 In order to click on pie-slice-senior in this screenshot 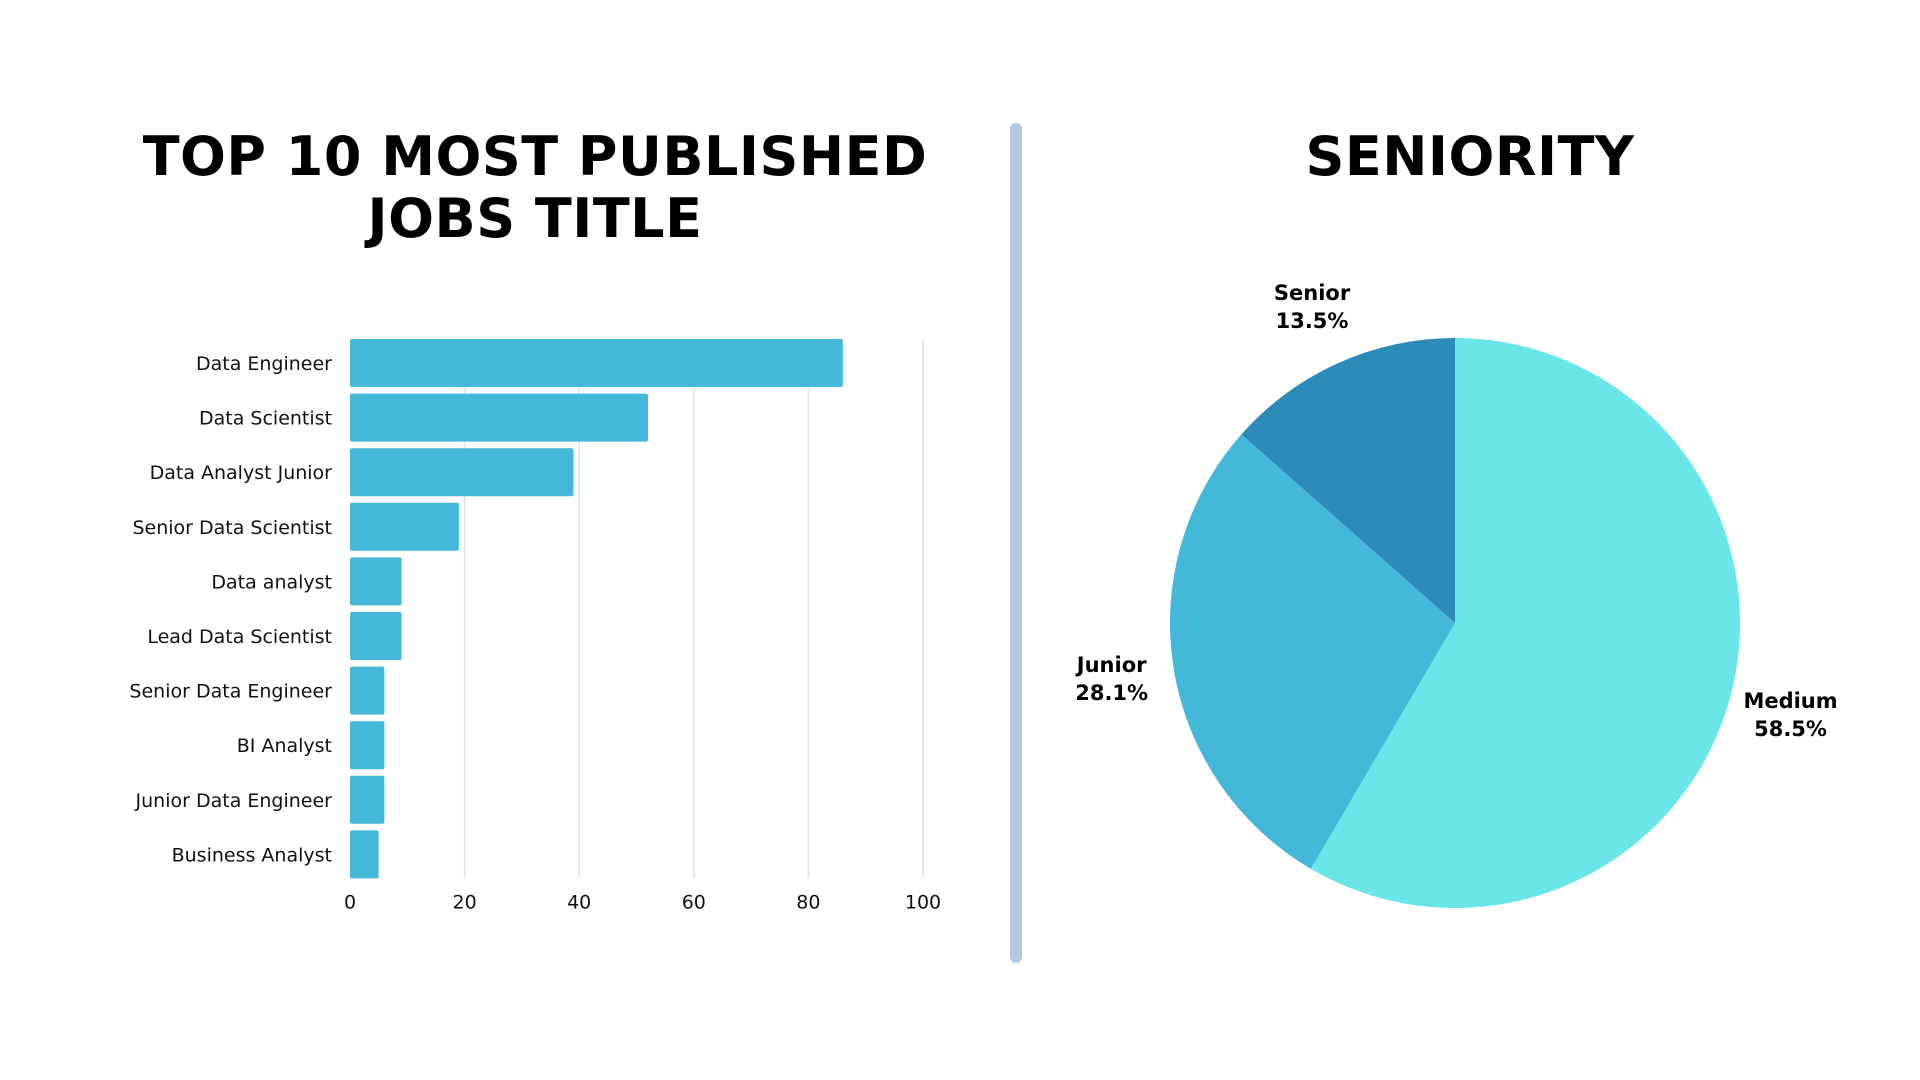, I will do `click(1348, 480)`.